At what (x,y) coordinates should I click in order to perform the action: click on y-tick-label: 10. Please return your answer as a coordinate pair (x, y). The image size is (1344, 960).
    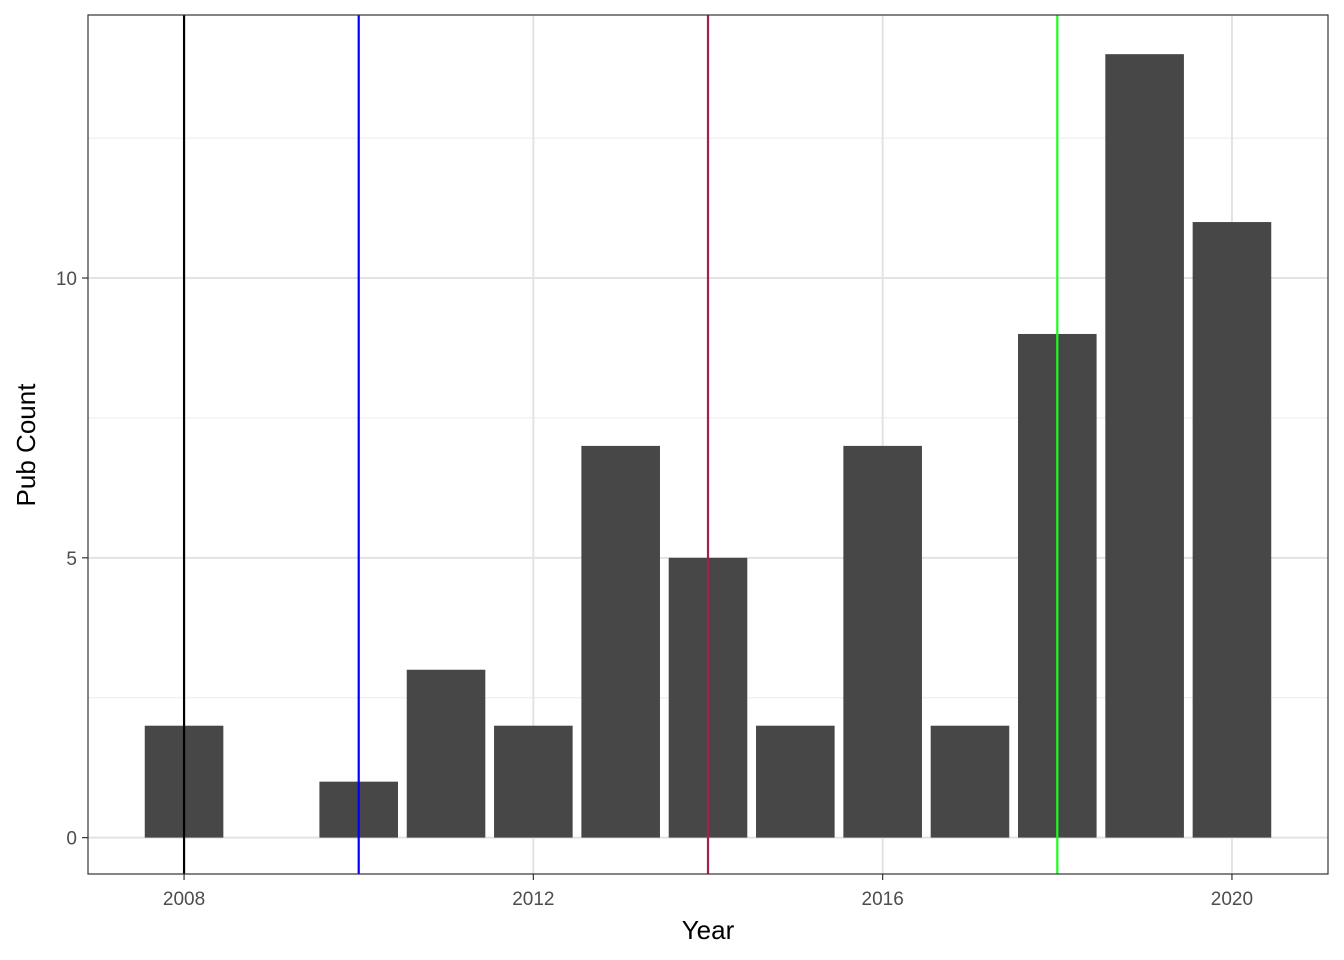
    Looking at the image, I should click on (66, 279).